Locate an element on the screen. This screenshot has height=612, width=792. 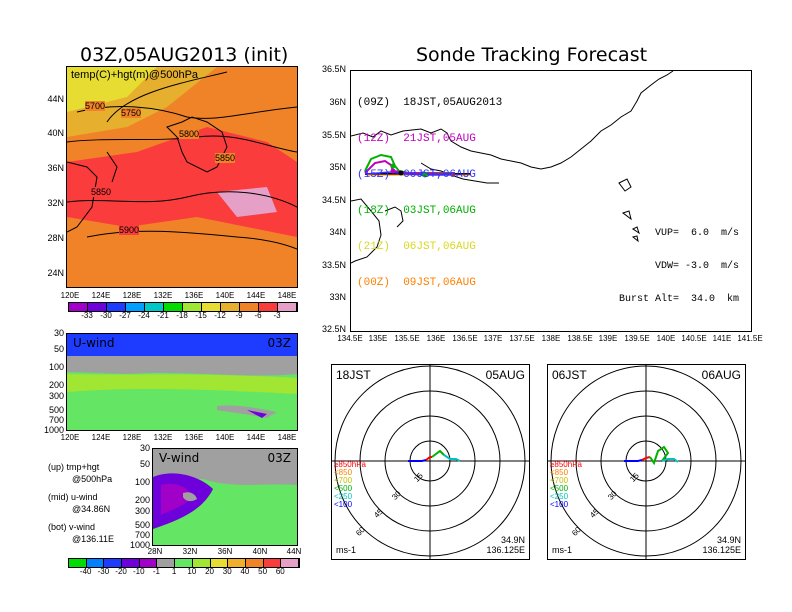
x-tick-label: 134.5E is located at coordinates (350, 338).